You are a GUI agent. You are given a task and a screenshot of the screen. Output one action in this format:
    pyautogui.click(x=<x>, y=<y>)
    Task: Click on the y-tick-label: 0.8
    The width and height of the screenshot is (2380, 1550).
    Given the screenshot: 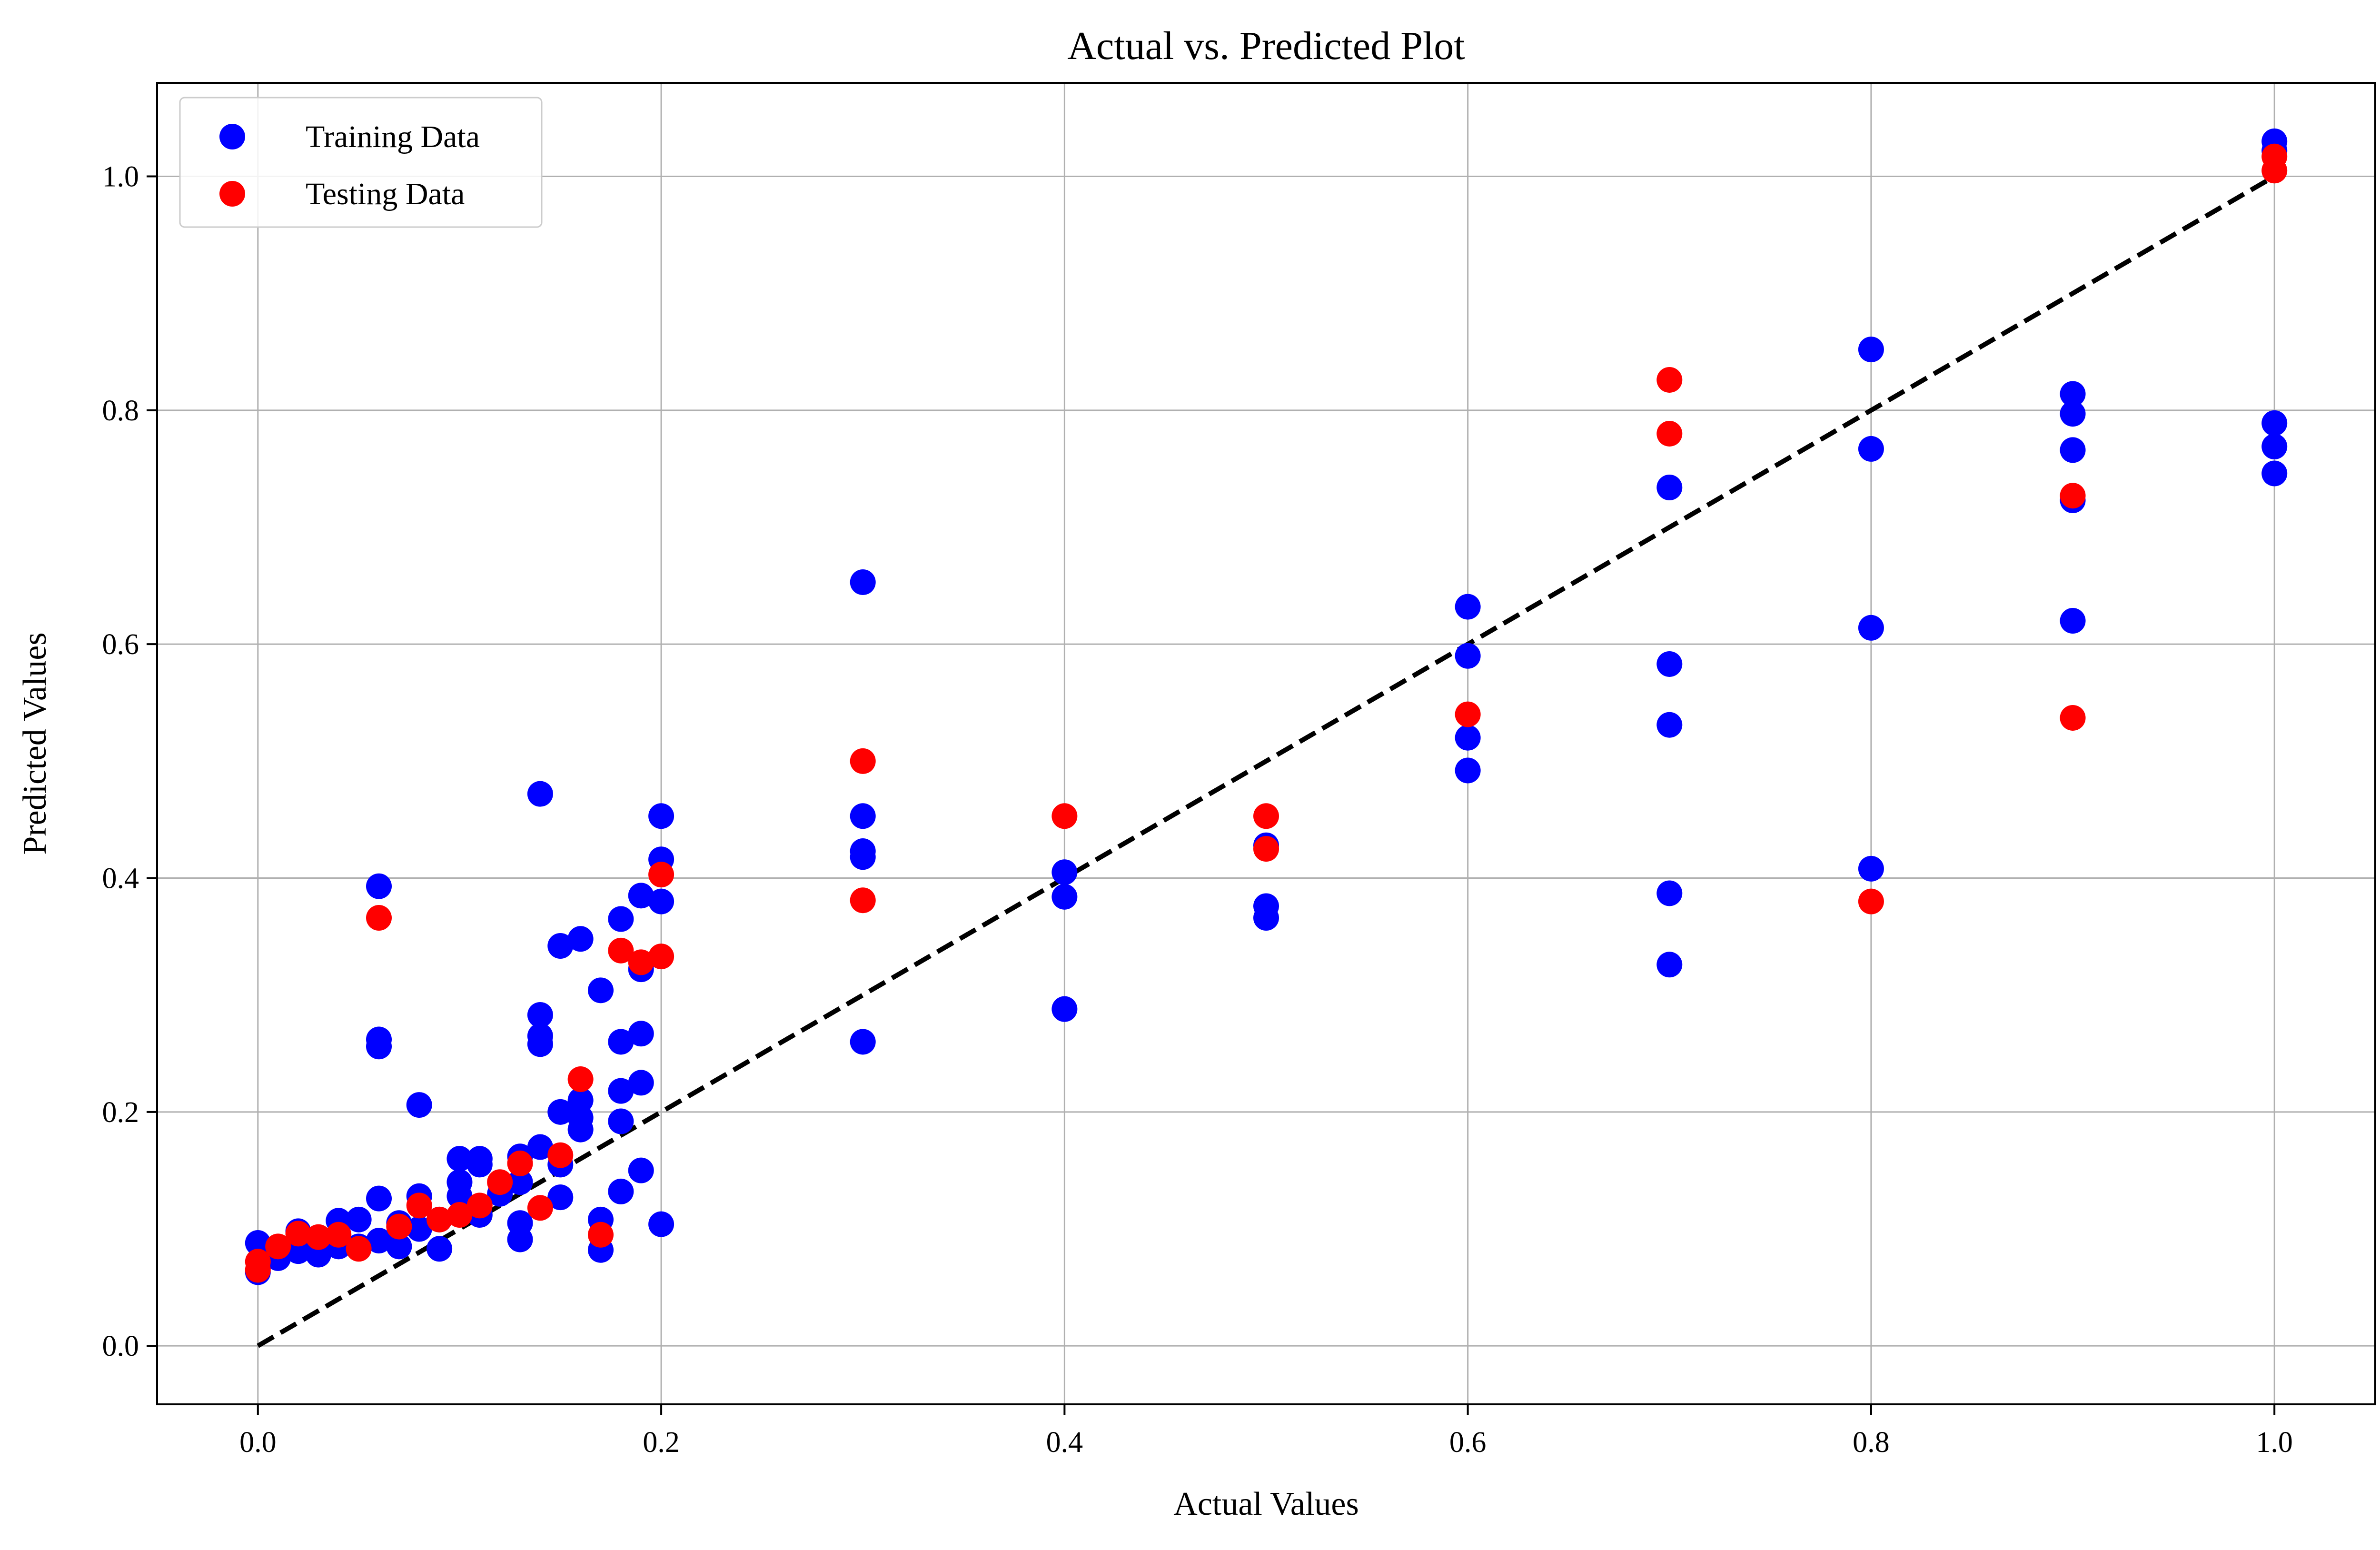 What is the action you would take?
    pyautogui.click(x=120, y=411)
    